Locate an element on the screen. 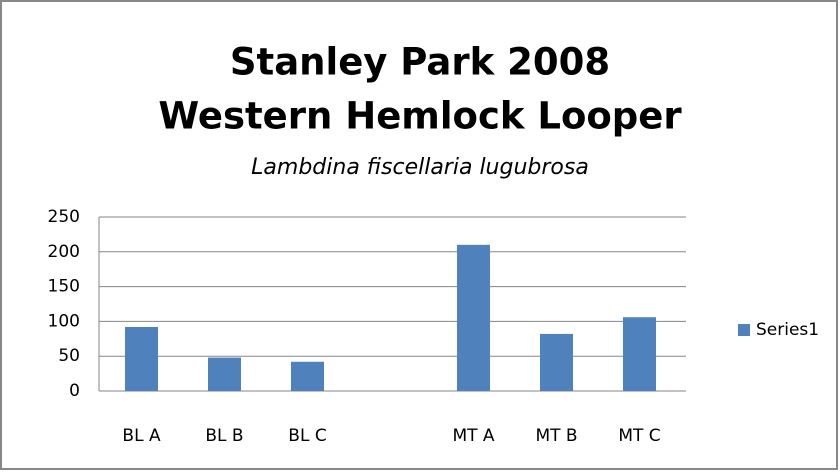 This screenshot has width=840, height=472. x-tick-label: BL C is located at coordinates (307, 436).